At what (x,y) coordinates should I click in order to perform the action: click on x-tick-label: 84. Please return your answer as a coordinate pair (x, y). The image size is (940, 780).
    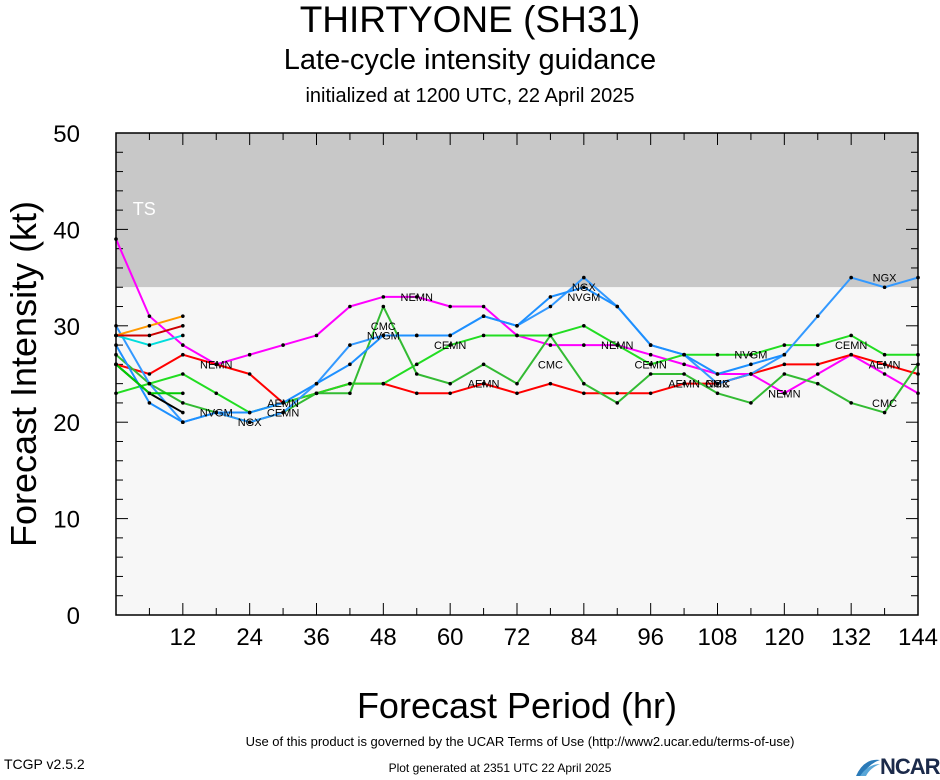
    Looking at the image, I should click on (583, 637).